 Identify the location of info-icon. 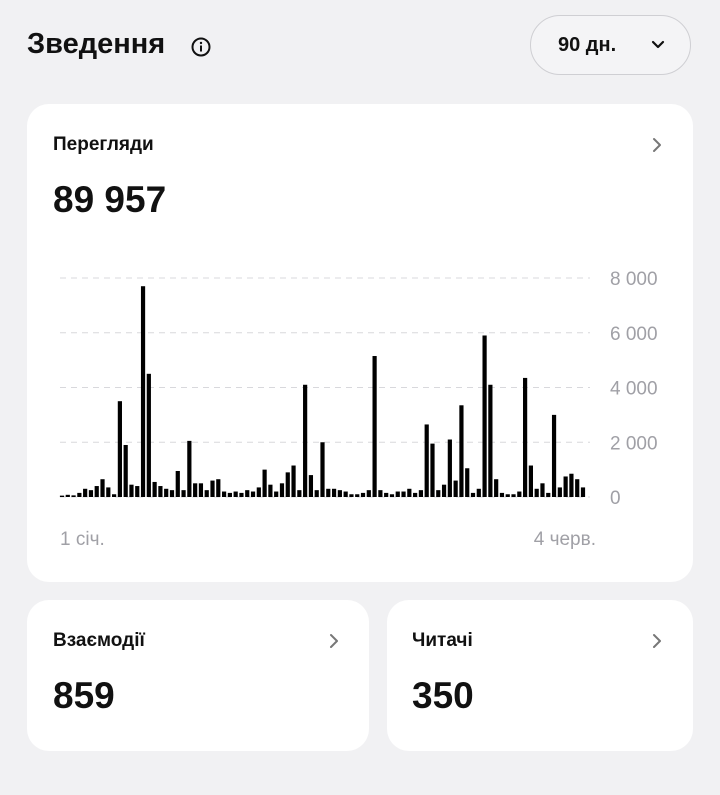
(201, 47).